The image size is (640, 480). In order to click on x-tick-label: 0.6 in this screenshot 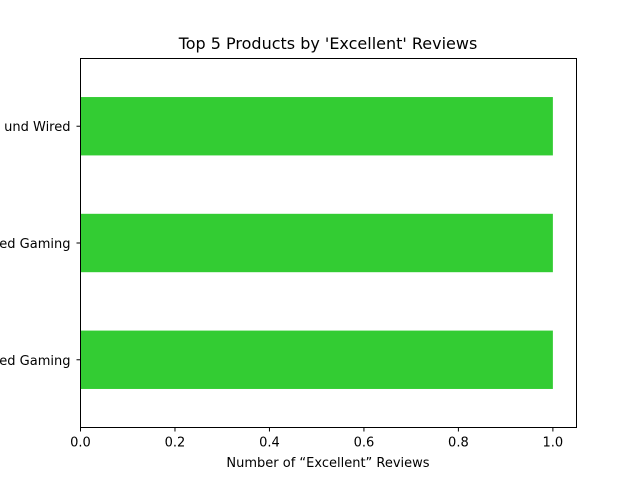, I will do `click(364, 443)`.